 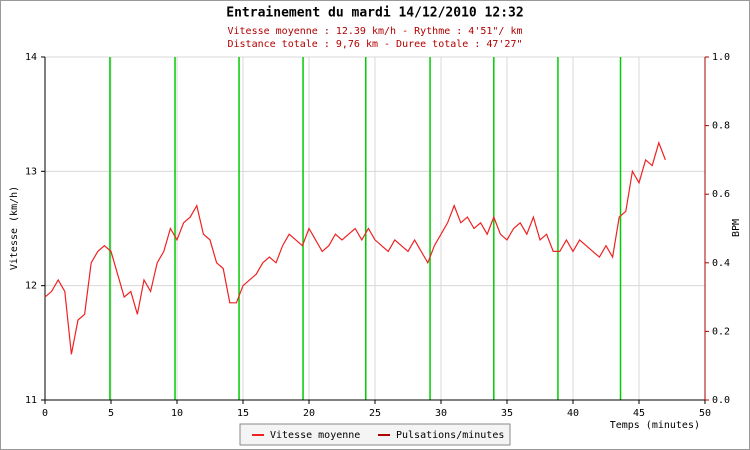 What do you see at coordinates (375, 434) in the screenshot?
I see `legend` at bounding box center [375, 434].